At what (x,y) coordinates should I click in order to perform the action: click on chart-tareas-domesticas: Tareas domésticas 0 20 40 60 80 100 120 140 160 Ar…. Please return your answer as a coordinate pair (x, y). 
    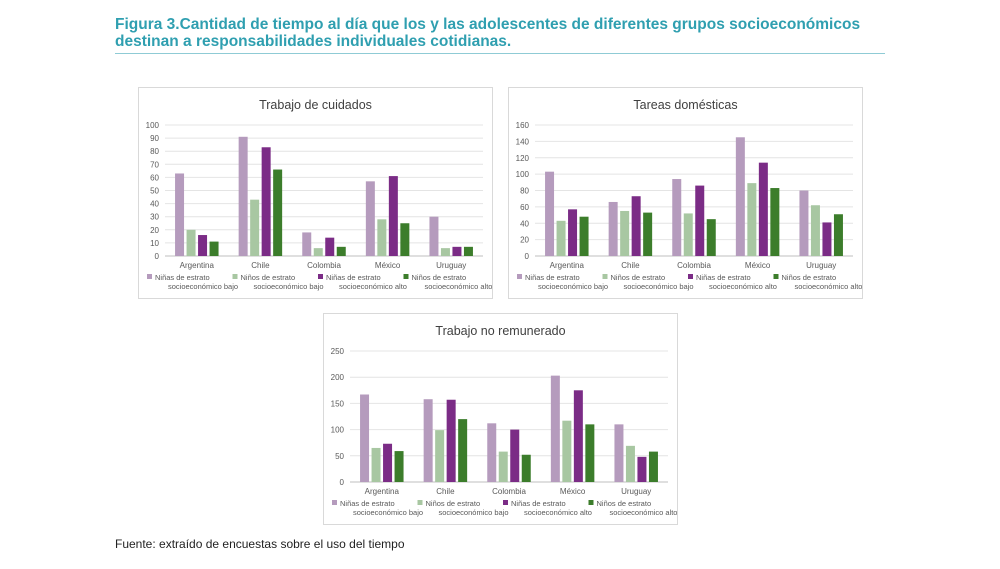
    Looking at the image, I should click on (685, 193).